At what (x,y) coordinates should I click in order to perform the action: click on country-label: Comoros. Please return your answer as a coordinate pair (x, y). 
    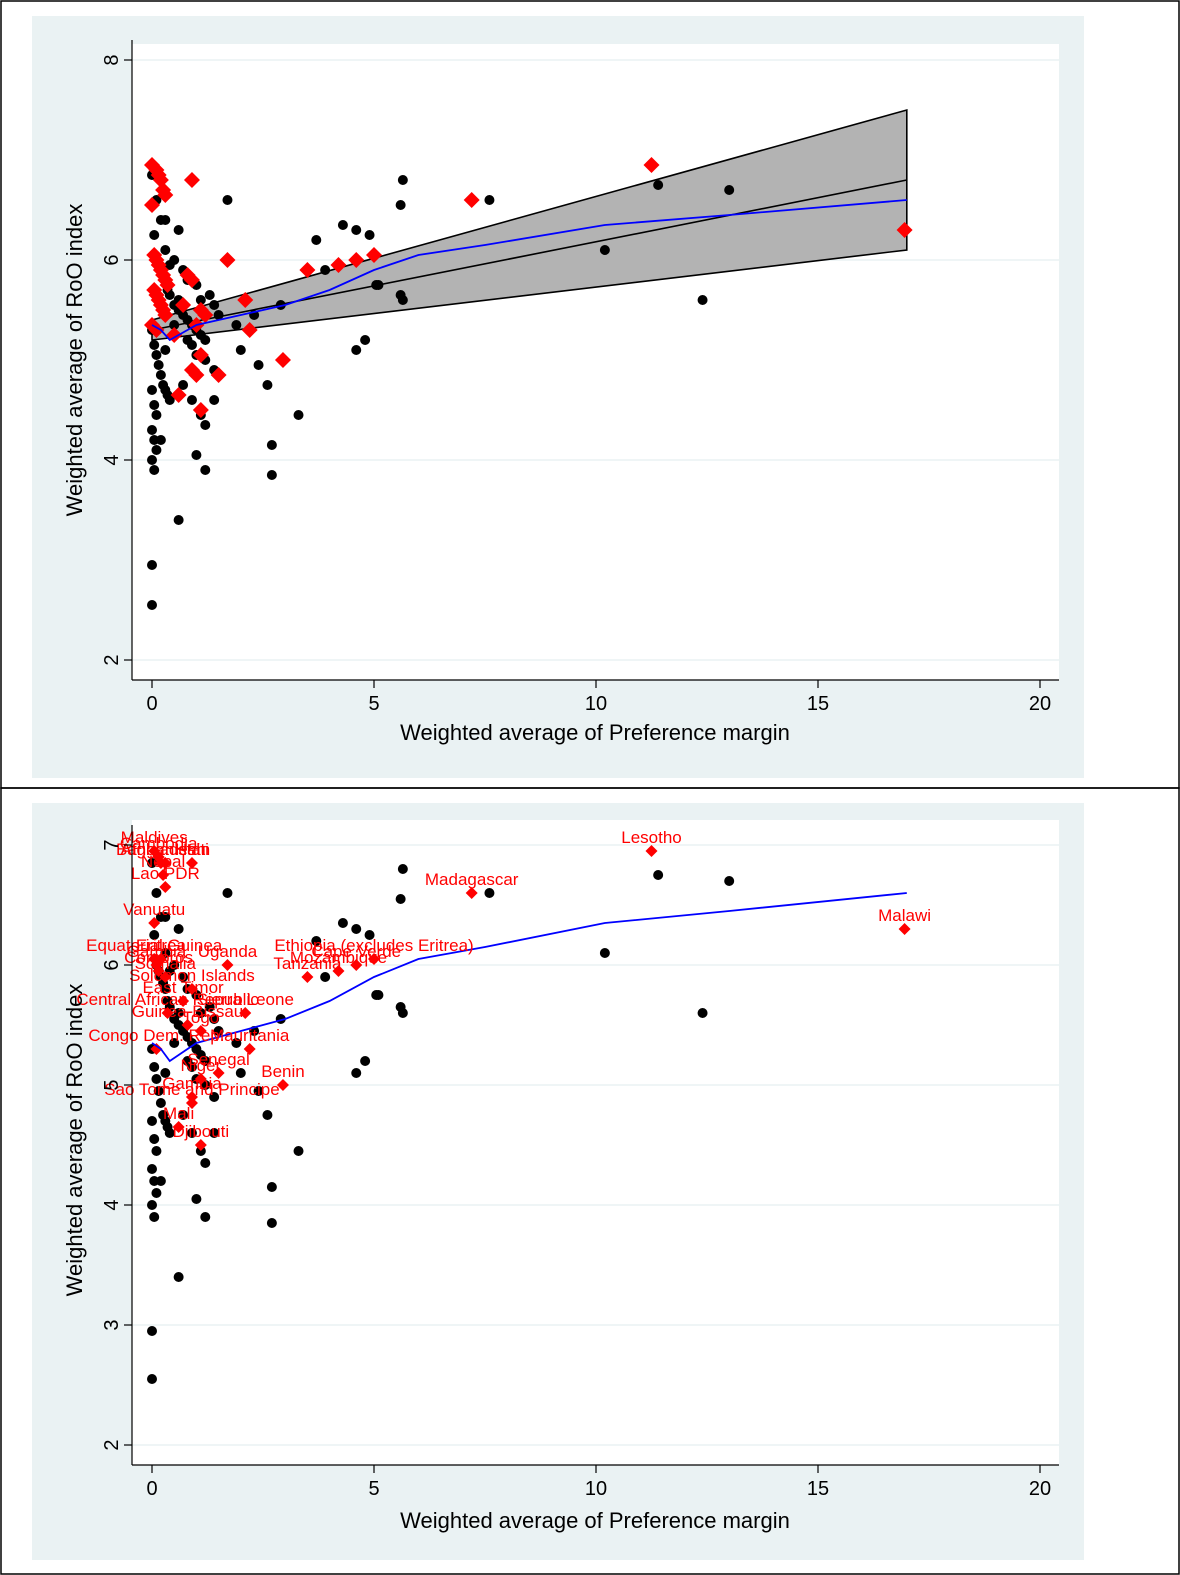
    Looking at the image, I should click on (158, 957).